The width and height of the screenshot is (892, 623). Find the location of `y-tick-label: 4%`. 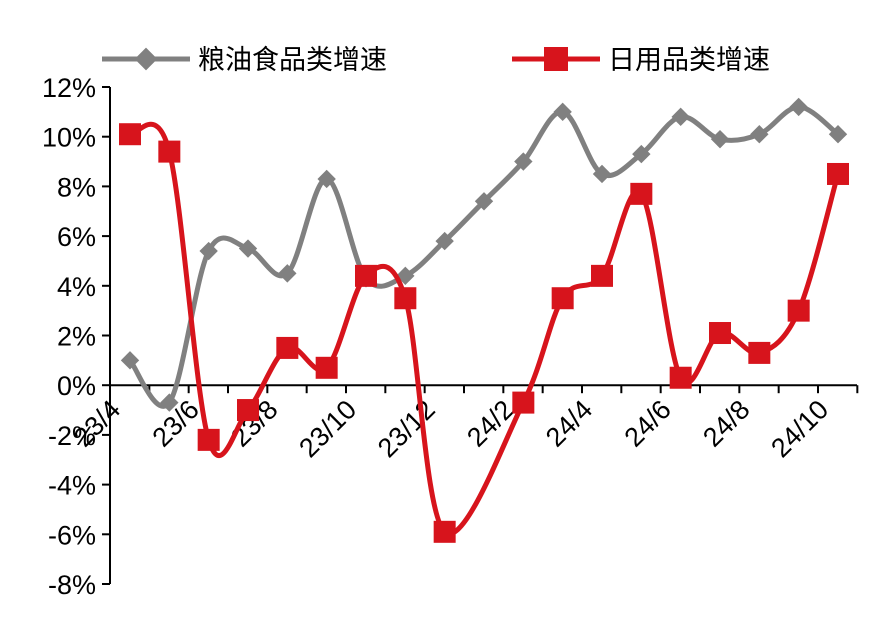

y-tick-label: 4% is located at coordinates (76, 287).